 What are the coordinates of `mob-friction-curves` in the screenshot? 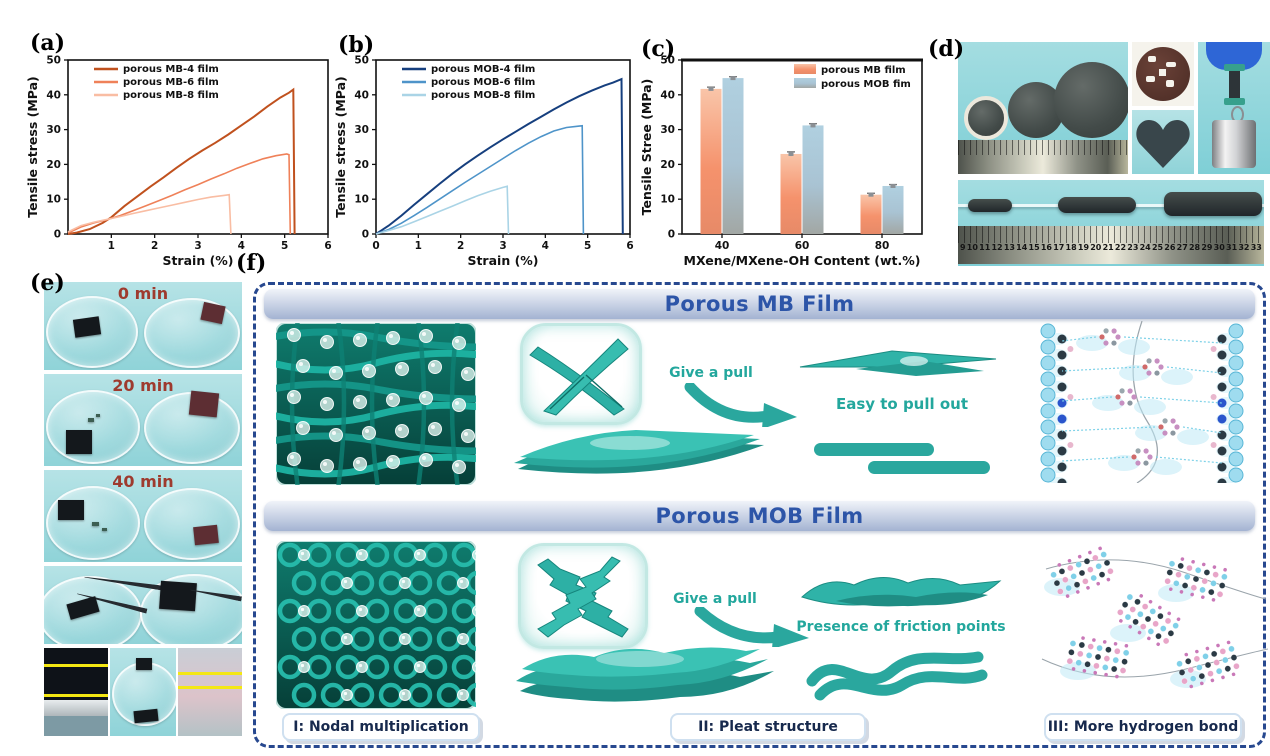 It's located at (897, 676).